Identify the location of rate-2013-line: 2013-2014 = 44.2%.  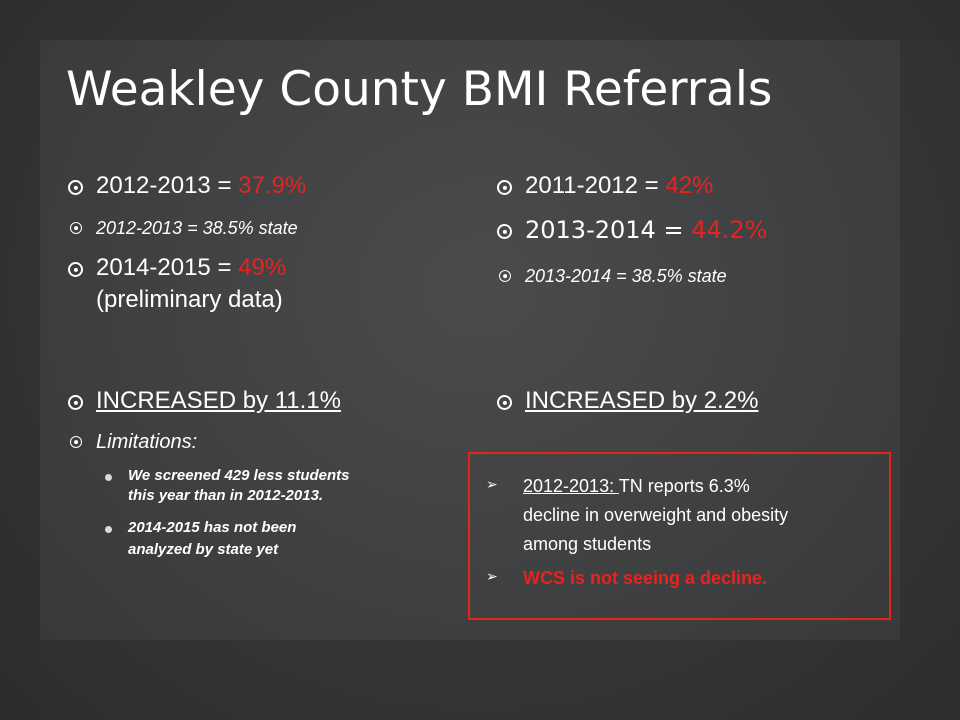
(646, 230).